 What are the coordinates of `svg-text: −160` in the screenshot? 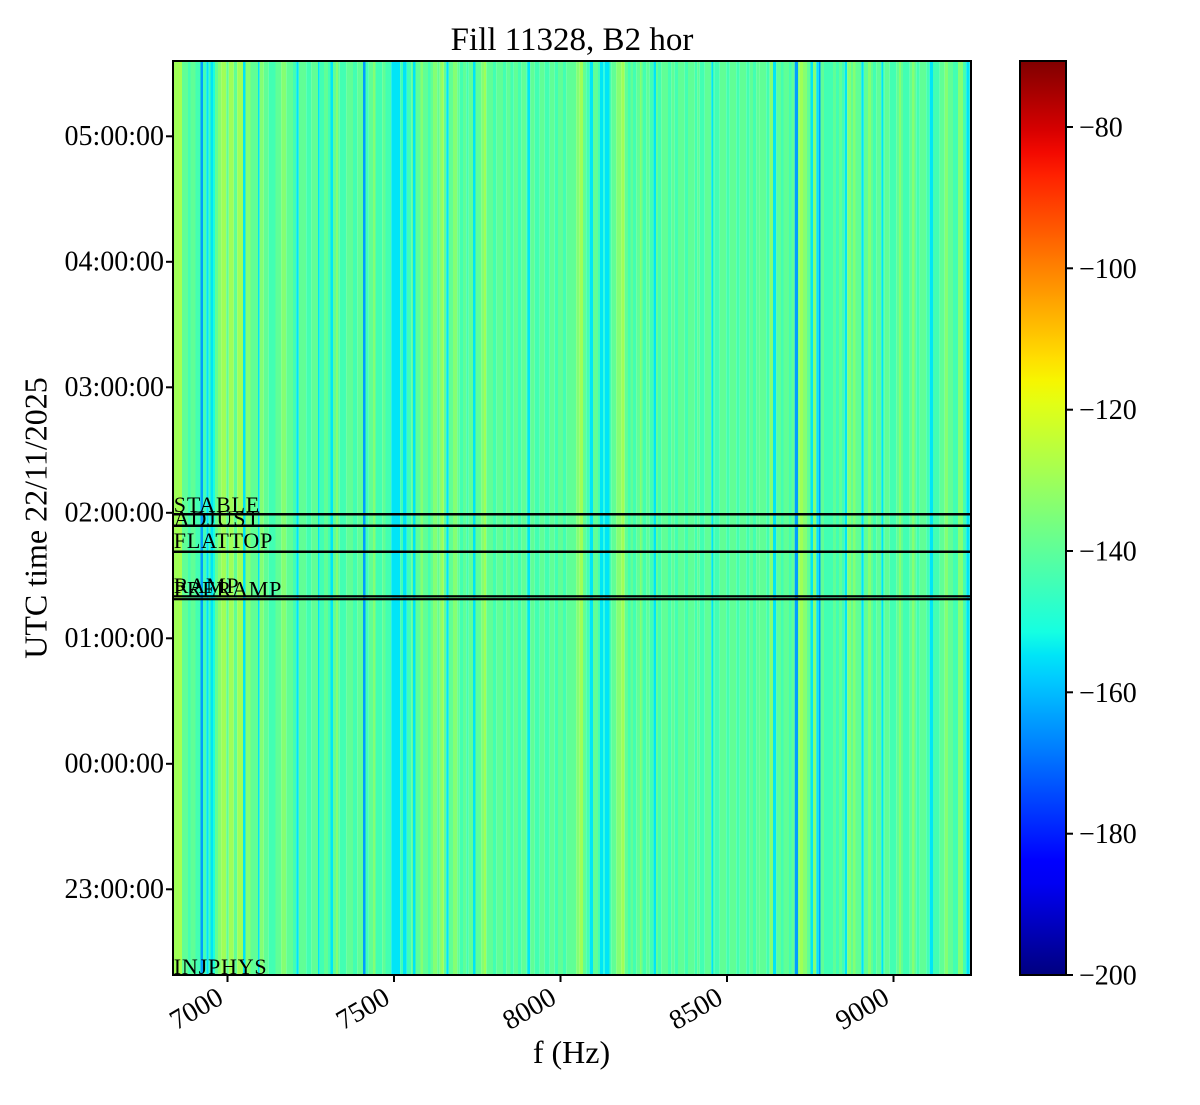 It's located at (1108, 693).